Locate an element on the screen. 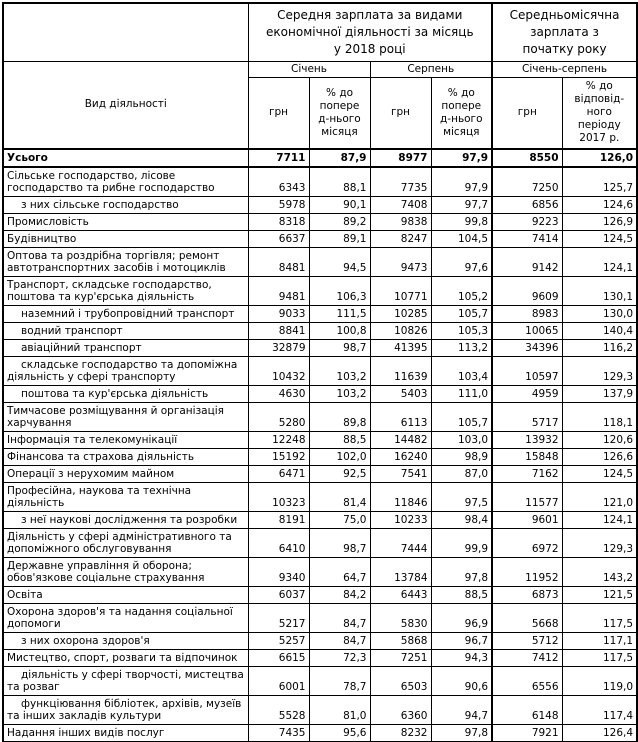 The height and width of the screenshot is (742, 638). value-august-pct: 103,4 is located at coordinates (461, 371).